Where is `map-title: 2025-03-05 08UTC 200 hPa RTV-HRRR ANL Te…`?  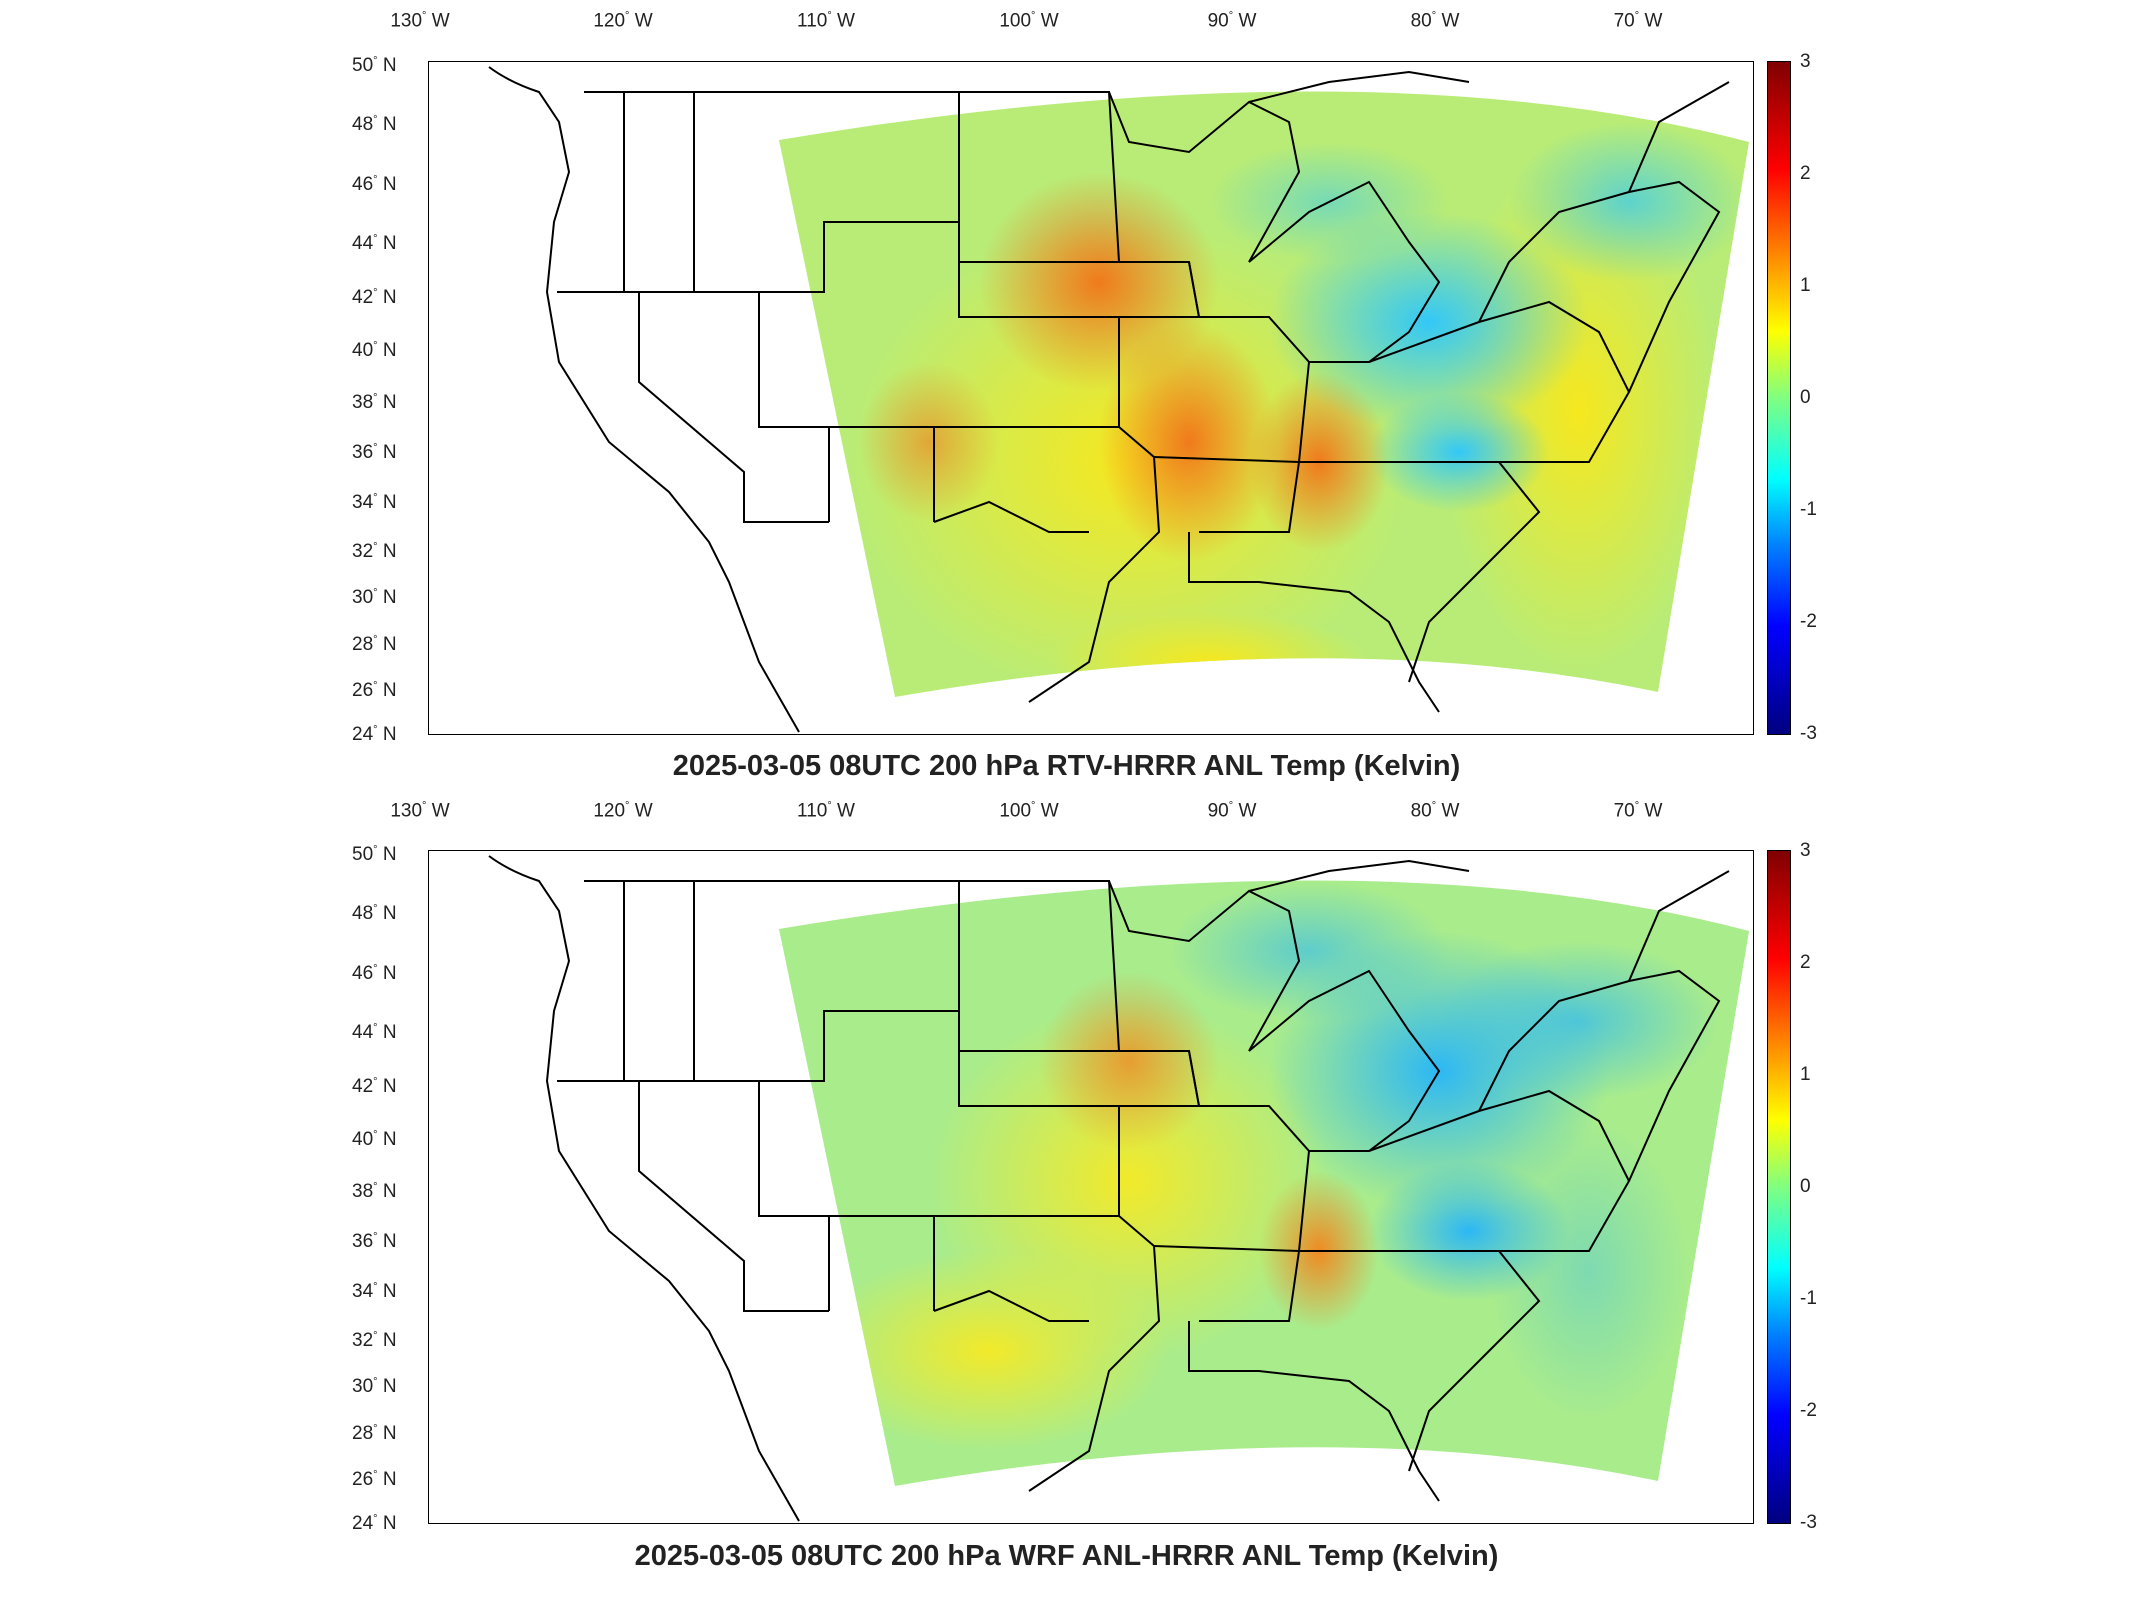
map-title: 2025-03-05 08UTC 200 hPa RTV-HRRR ANL Te… is located at coordinates (1066, 766).